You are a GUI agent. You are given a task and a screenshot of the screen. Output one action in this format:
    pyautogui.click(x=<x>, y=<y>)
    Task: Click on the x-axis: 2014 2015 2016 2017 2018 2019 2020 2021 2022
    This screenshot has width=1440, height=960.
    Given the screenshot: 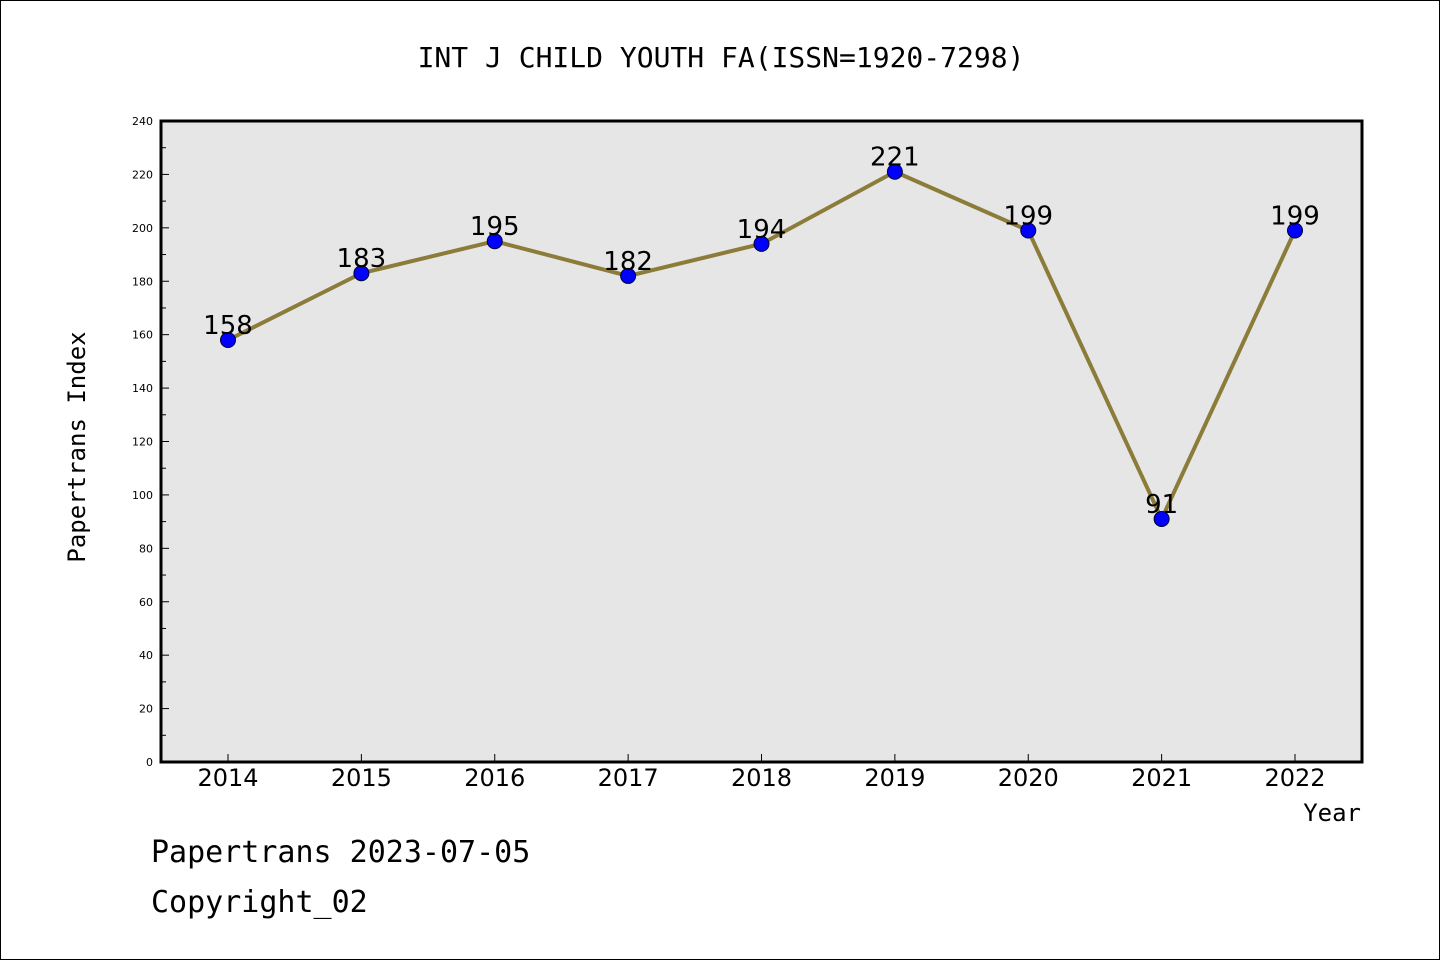 What is the action you would take?
    pyautogui.click(x=761, y=773)
    